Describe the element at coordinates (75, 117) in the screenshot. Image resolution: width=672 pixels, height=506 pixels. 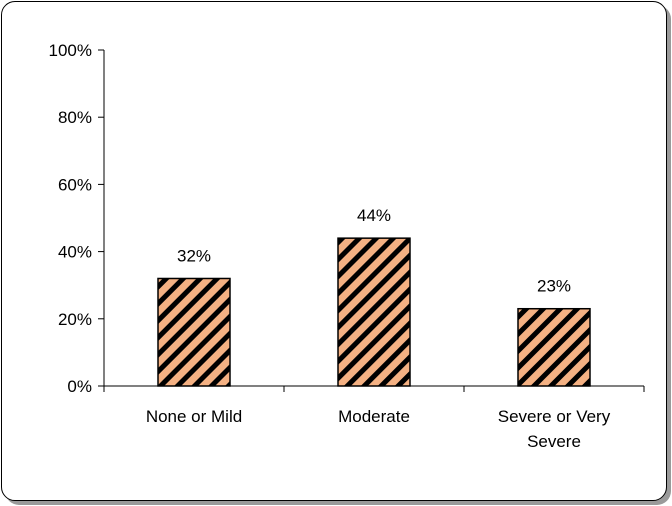
I see `y-tick-label: 80%` at that location.